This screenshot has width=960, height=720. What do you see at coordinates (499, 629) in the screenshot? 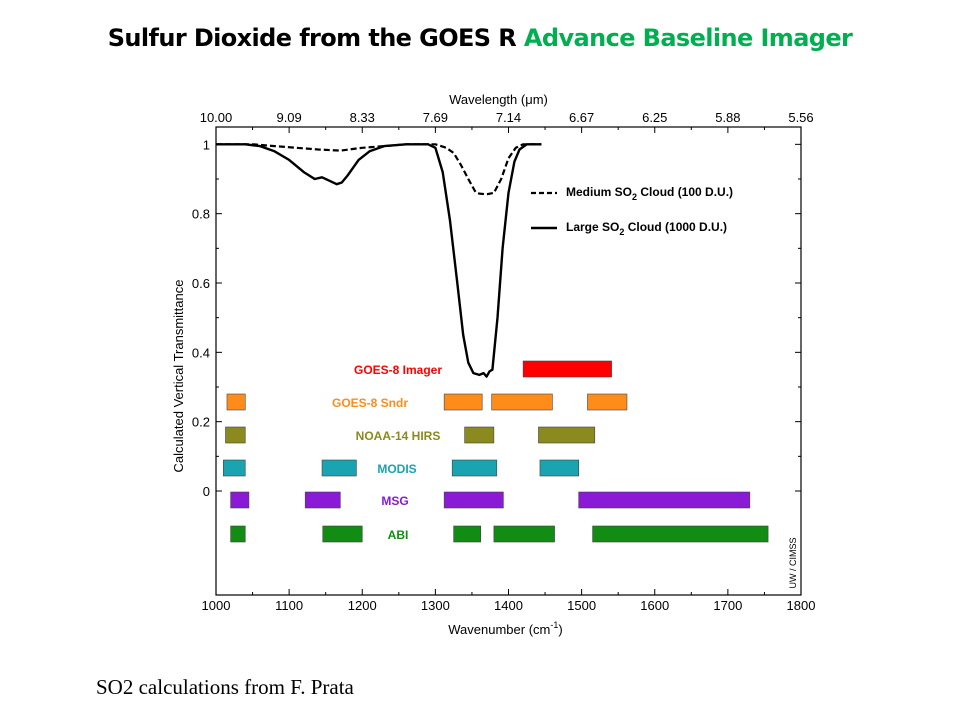
I see `x-axis-title-text: Wavenumber (cm` at bounding box center [499, 629].